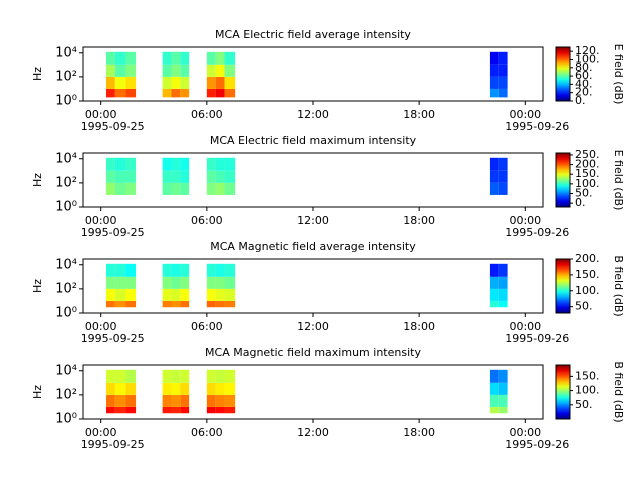 This screenshot has height=480, width=640. Describe the element at coordinates (587, 50) in the screenshot. I see `colorbar-tick-label: 120.` at that location.